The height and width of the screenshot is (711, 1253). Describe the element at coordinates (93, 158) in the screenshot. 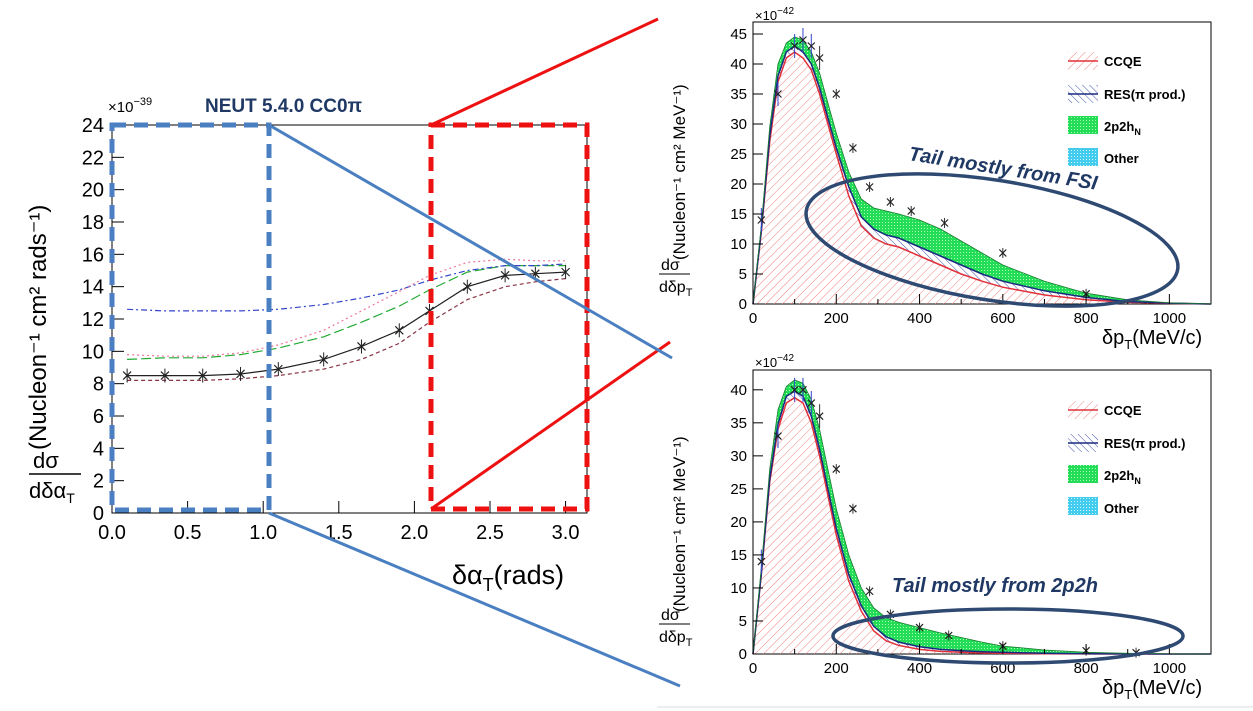

I see `left-y-tick-label: 22` at that location.